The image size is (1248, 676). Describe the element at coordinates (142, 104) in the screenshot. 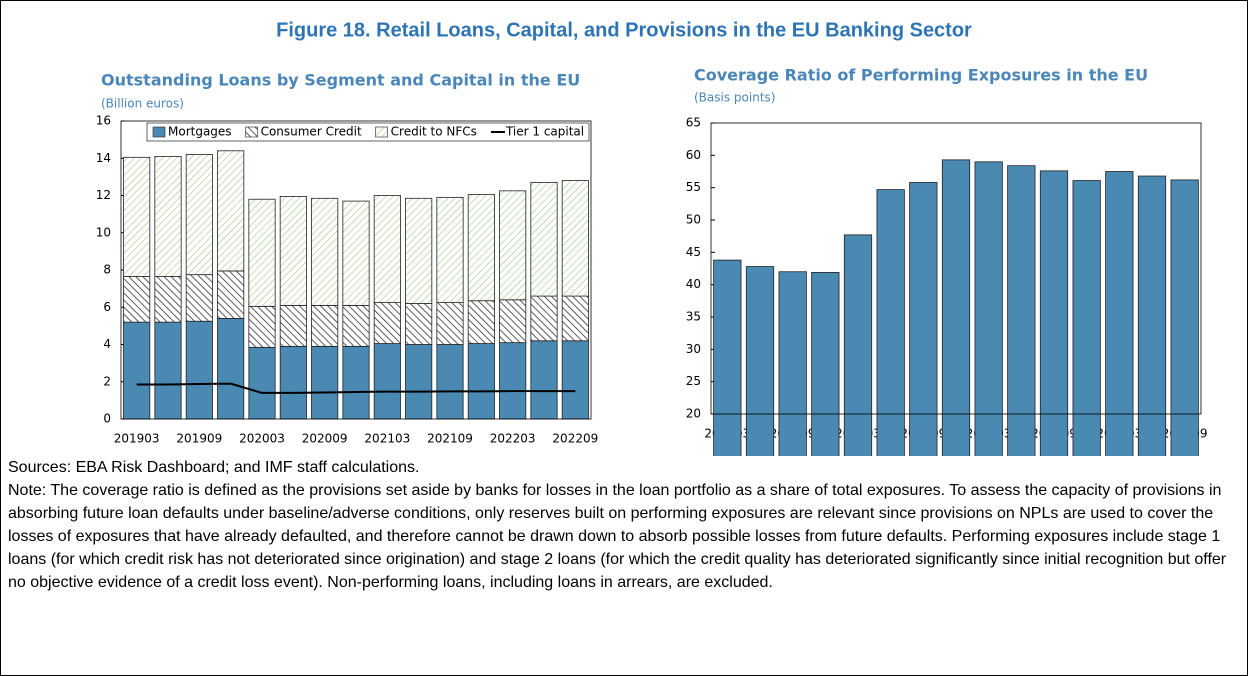

I see `chart-subtitle: (Billion euros)` at that location.